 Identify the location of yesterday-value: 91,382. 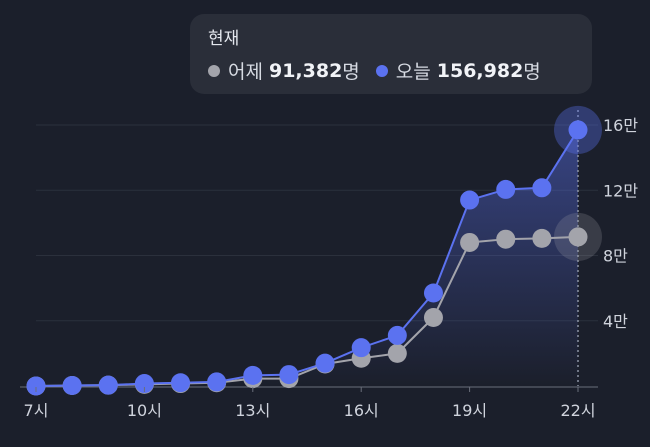
(305, 70).